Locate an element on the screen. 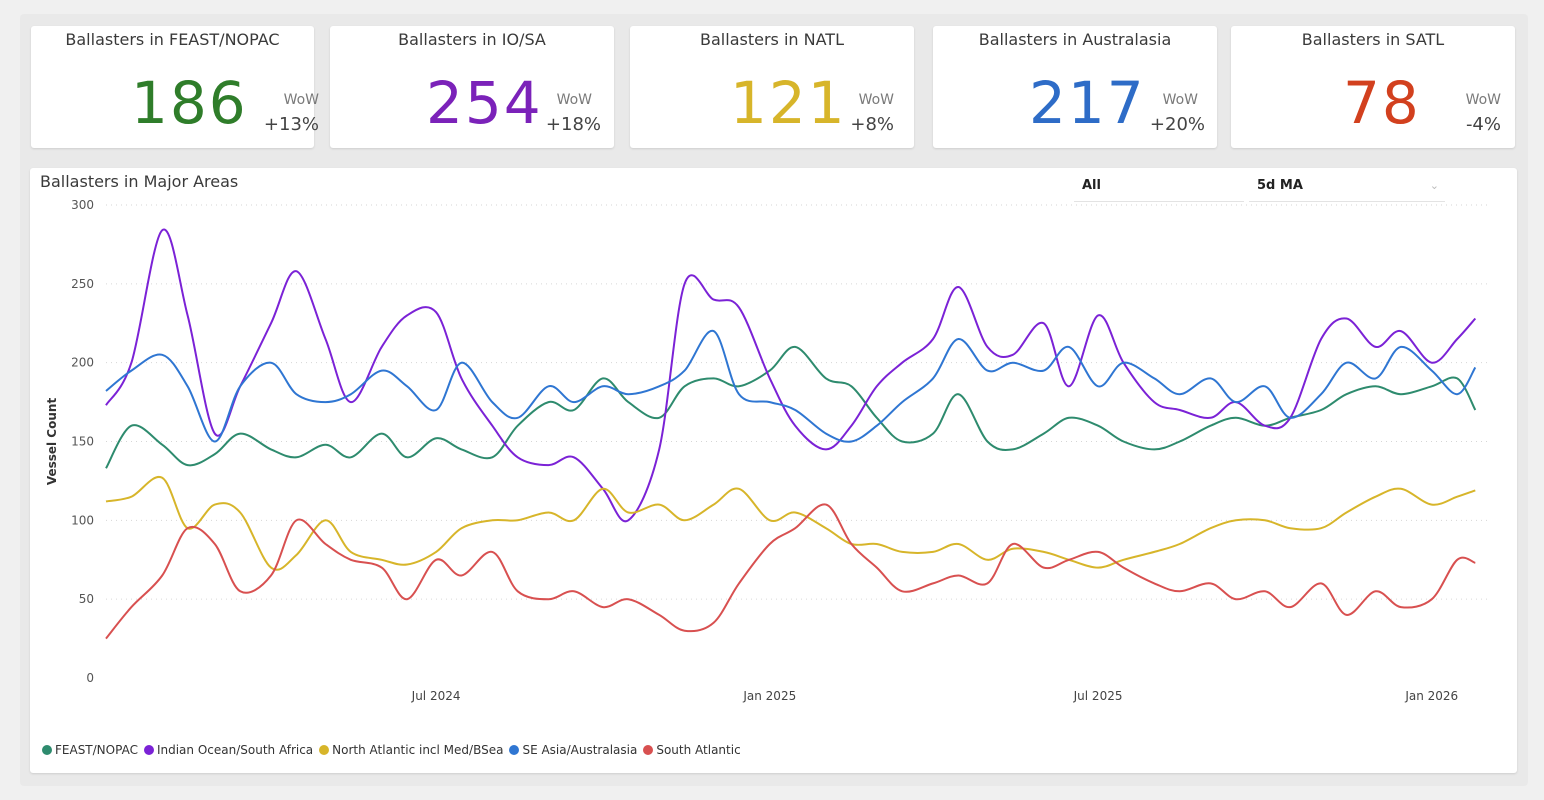 Image resolution: width=1544 pixels, height=800 pixels. series-line-feast-nopac is located at coordinates (791, 407).